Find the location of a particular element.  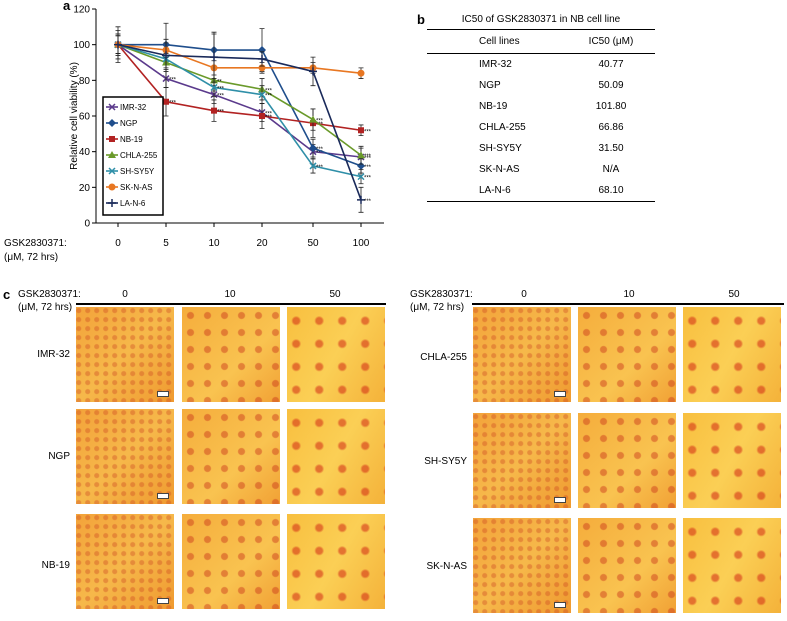

legend-label-sk-n-as: SK-N-AS is located at coordinates (136, 187).